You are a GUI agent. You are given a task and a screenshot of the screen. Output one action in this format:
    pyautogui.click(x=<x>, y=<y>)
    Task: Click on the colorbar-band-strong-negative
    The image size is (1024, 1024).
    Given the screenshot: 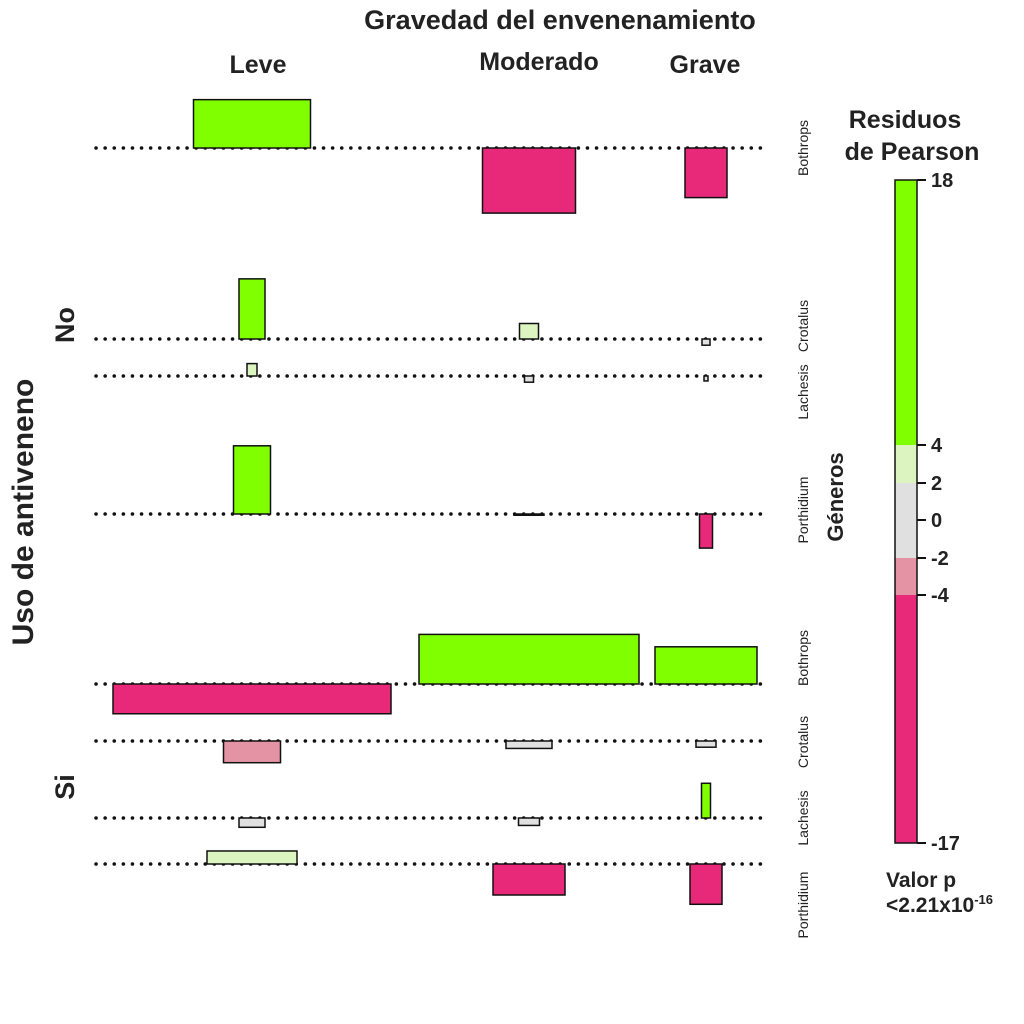 What is the action you would take?
    pyautogui.click(x=906, y=719)
    